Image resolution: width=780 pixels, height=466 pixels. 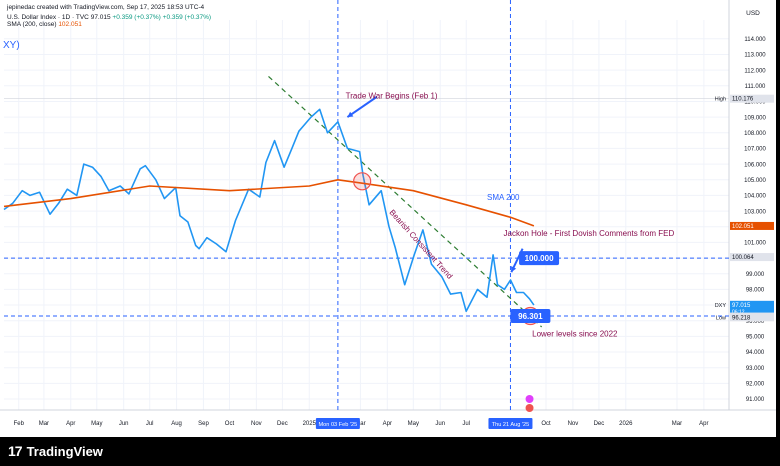 What do you see at coordinates (392, 95) in the screenshot?
I see `annotation-trade-war: Trade War Begins (Feb 1)` at bounding box center [392, 95].